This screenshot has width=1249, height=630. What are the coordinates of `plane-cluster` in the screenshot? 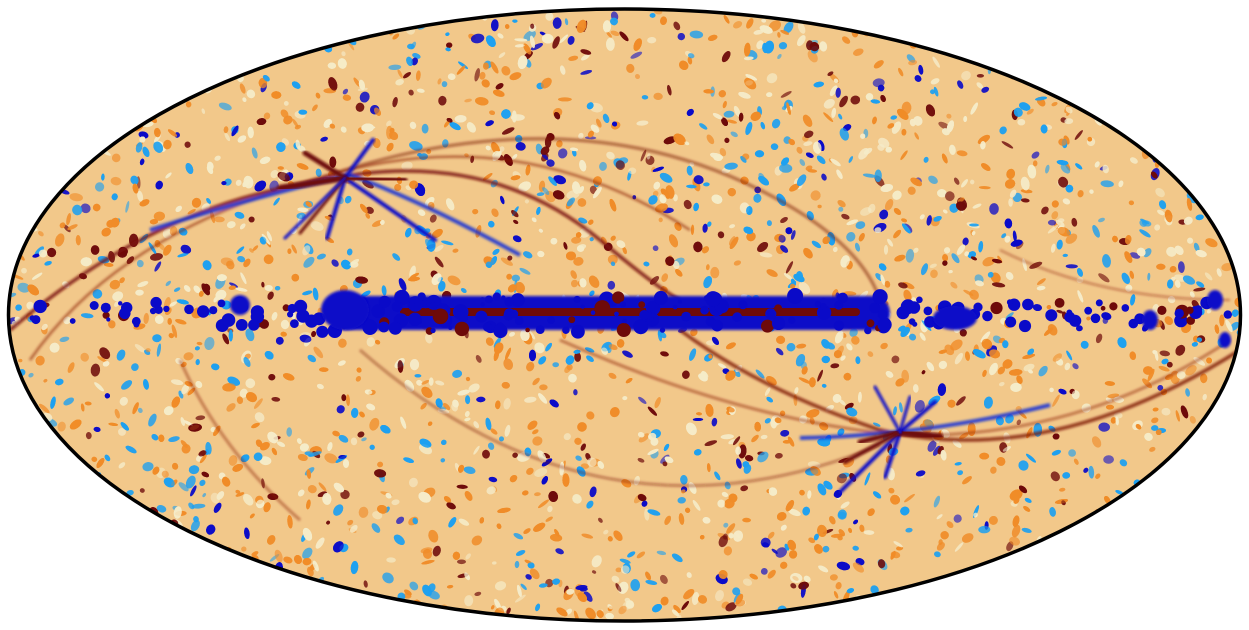 It's located at (955, 318).